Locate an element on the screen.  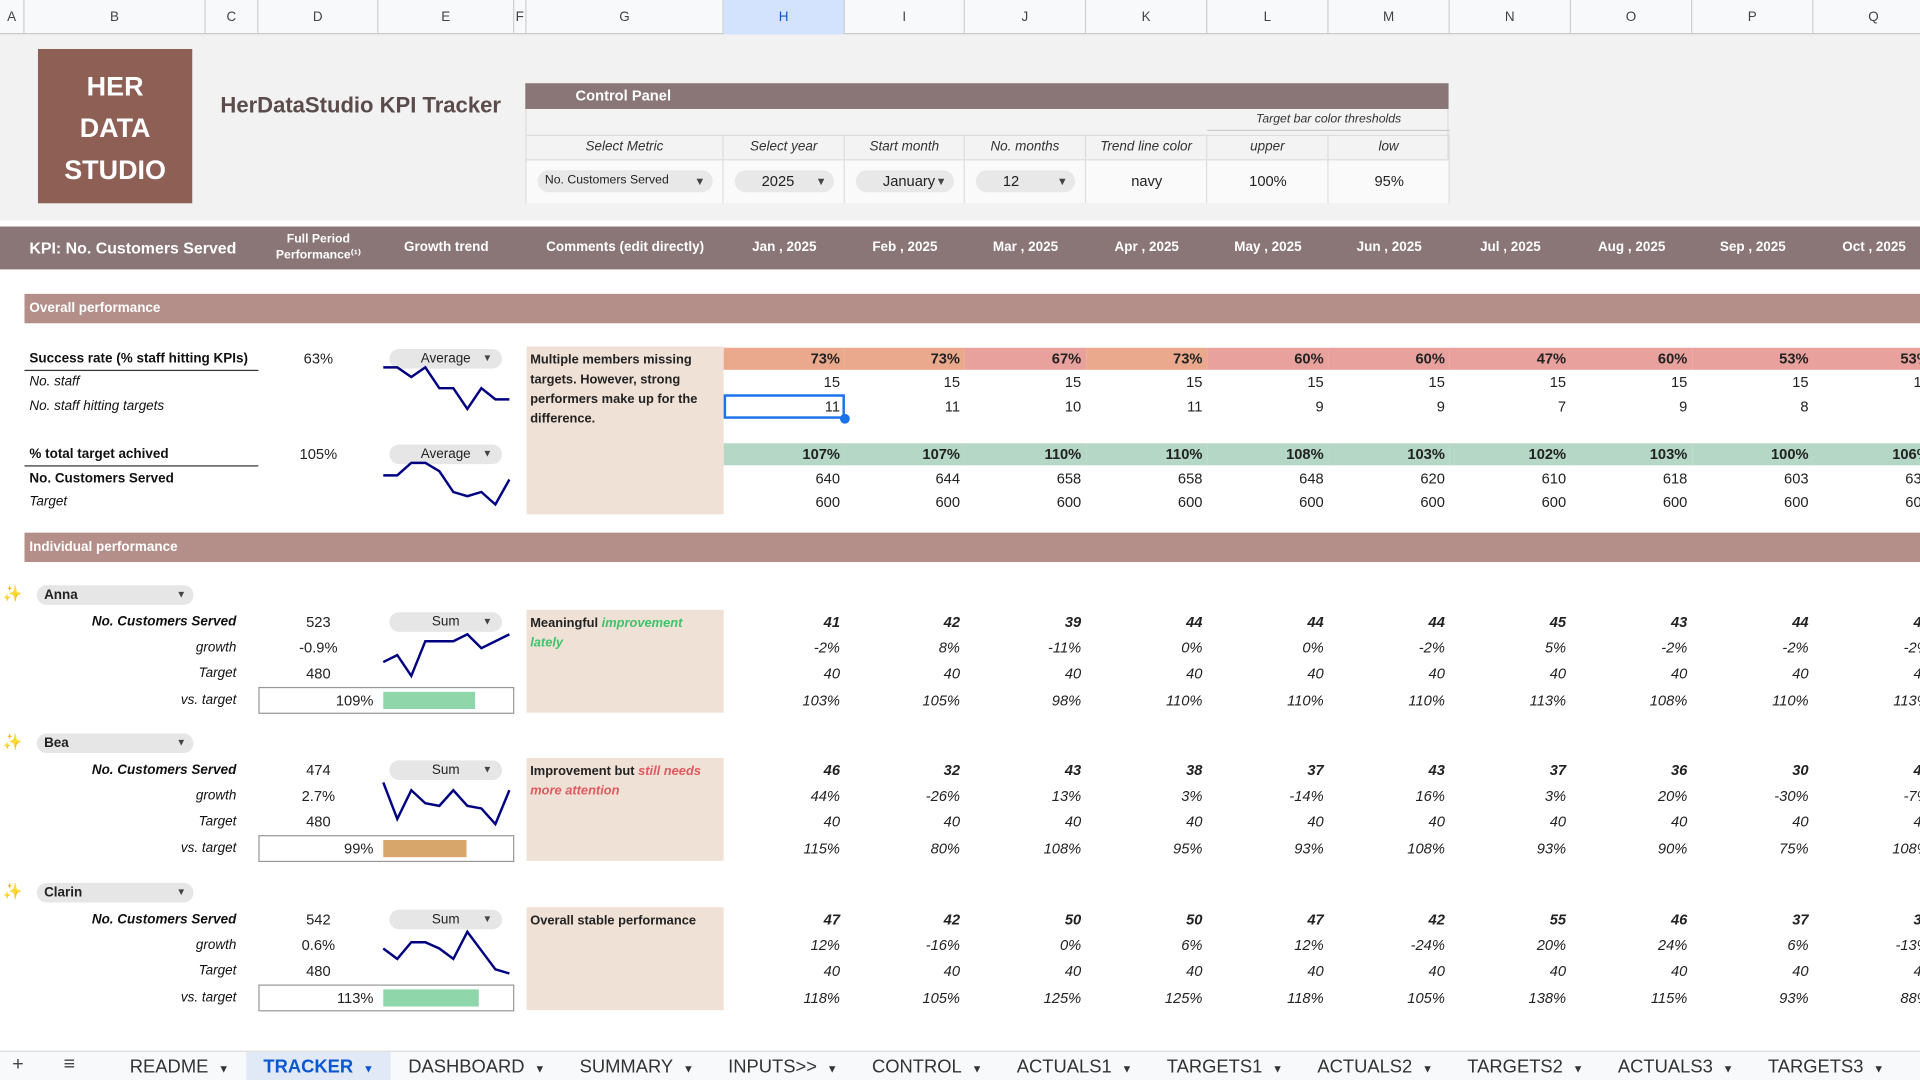
value-cell: -26% is located at coordinates (943, 796).